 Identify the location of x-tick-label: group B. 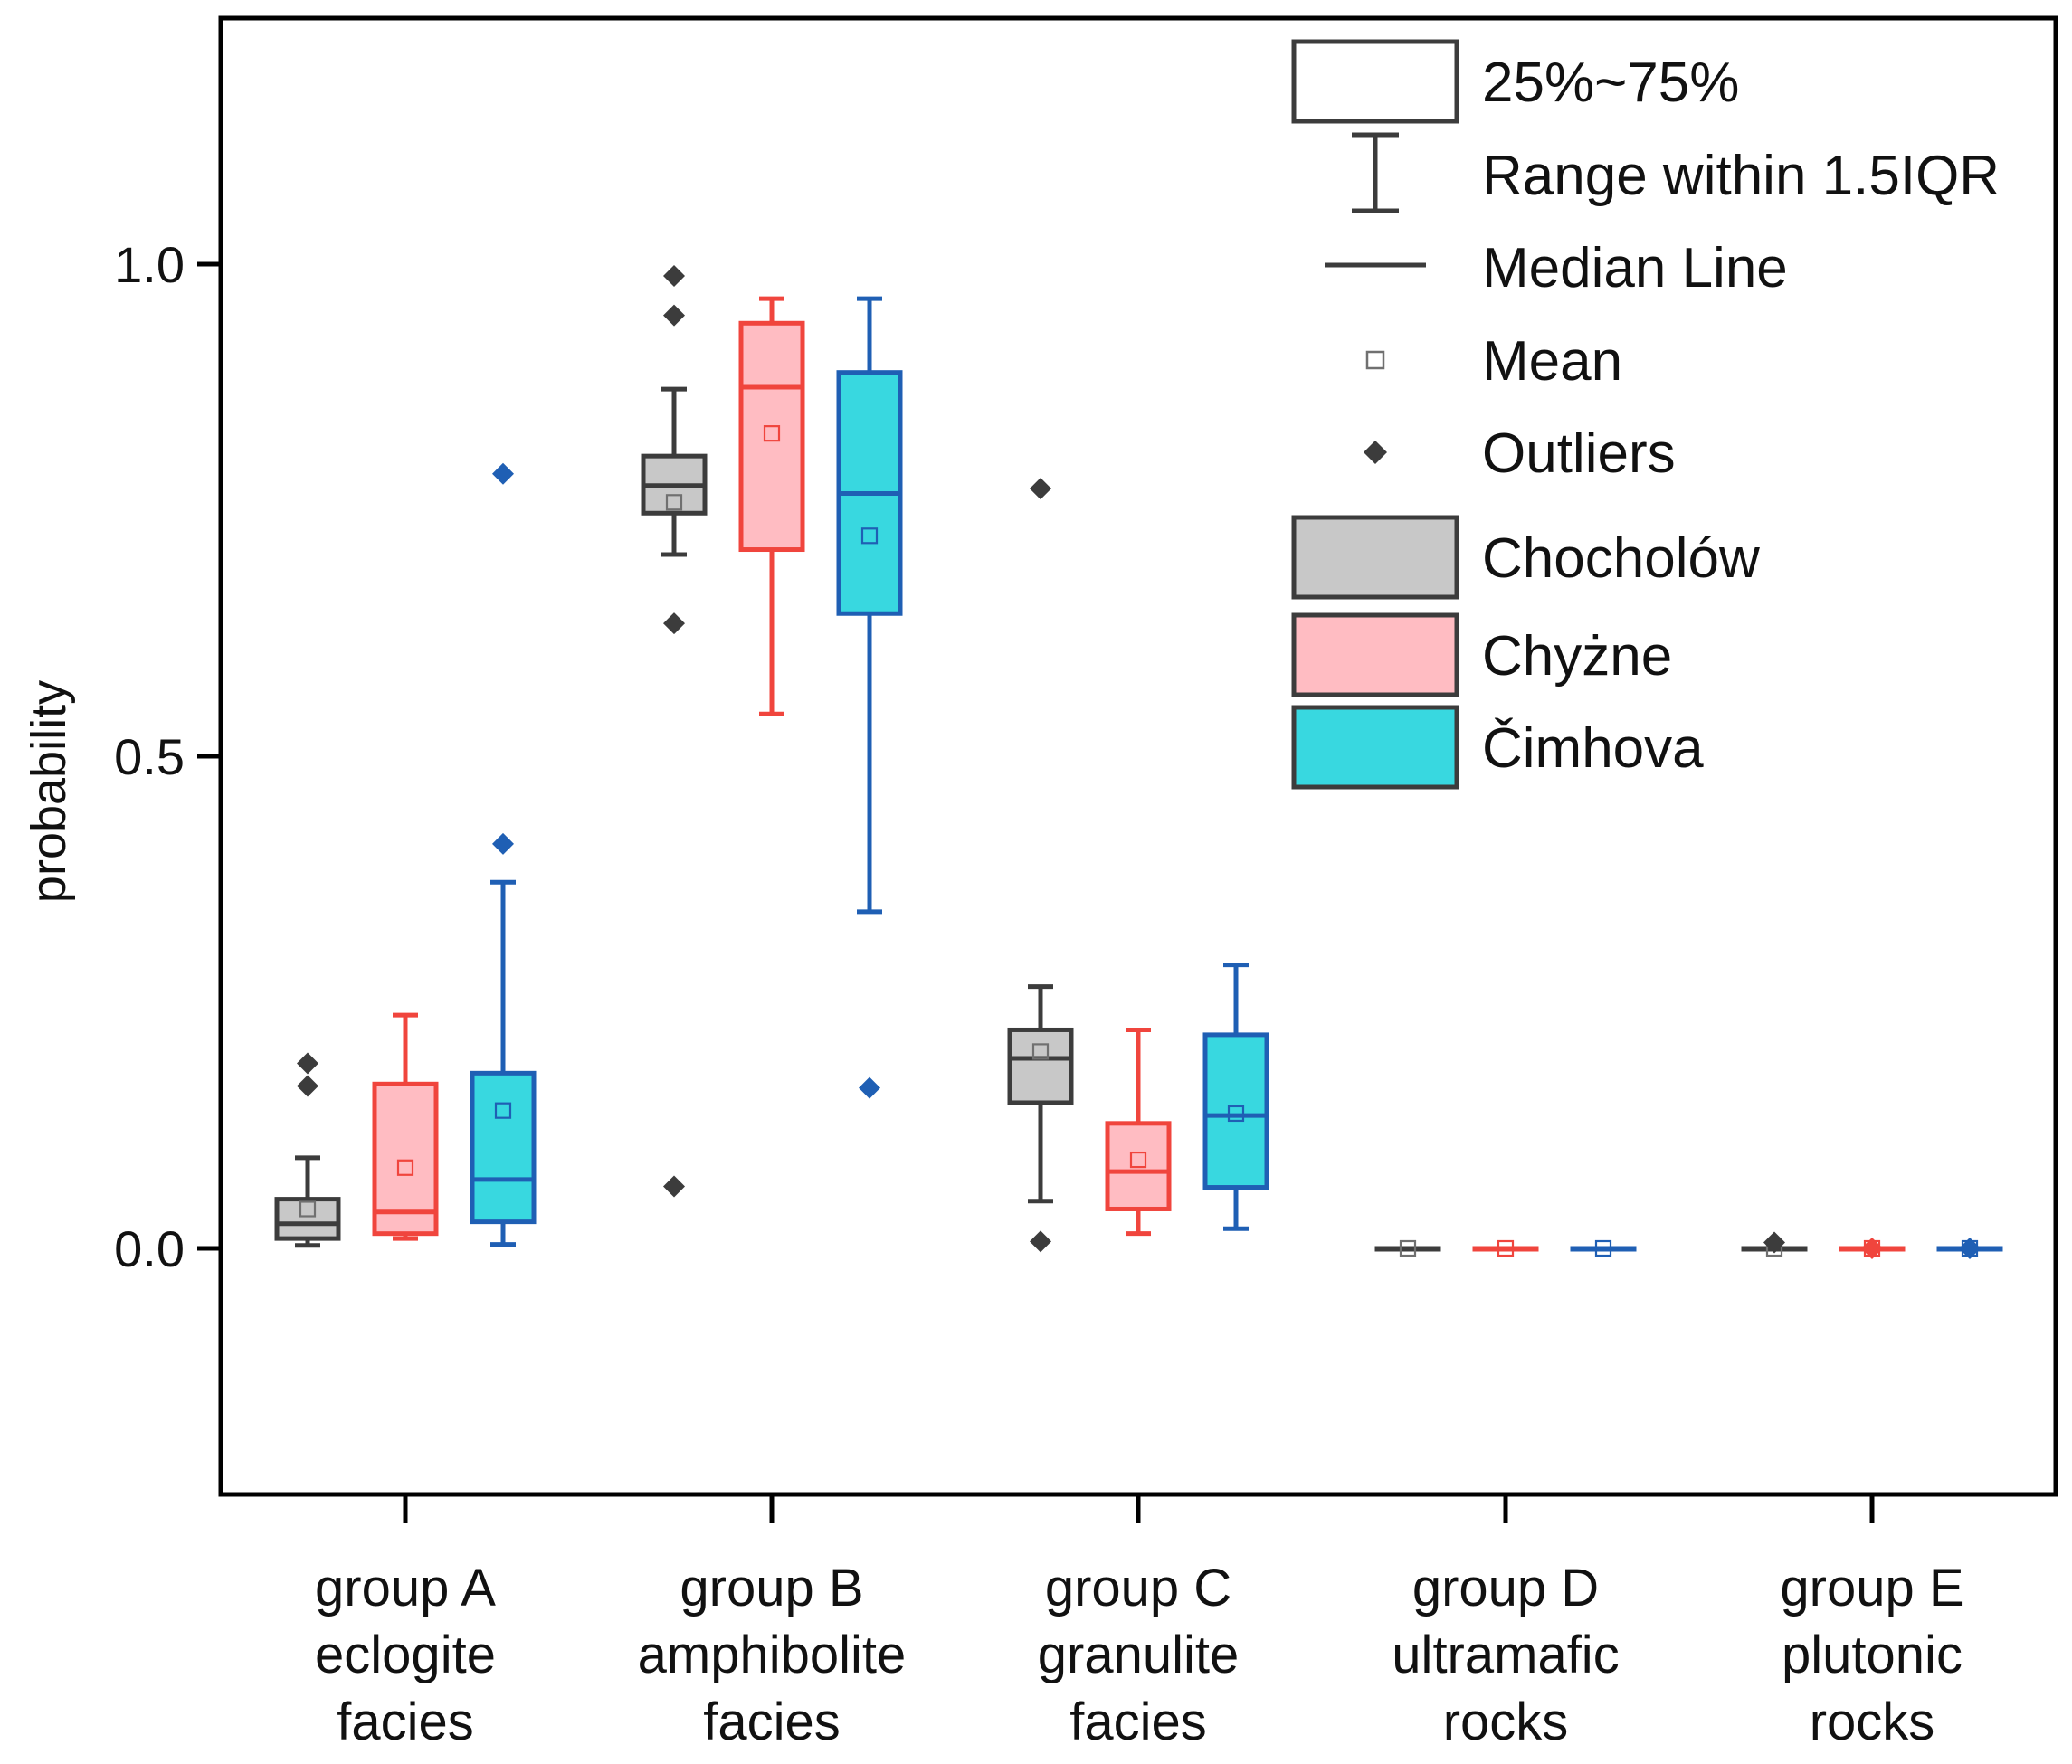
(771, 1588).